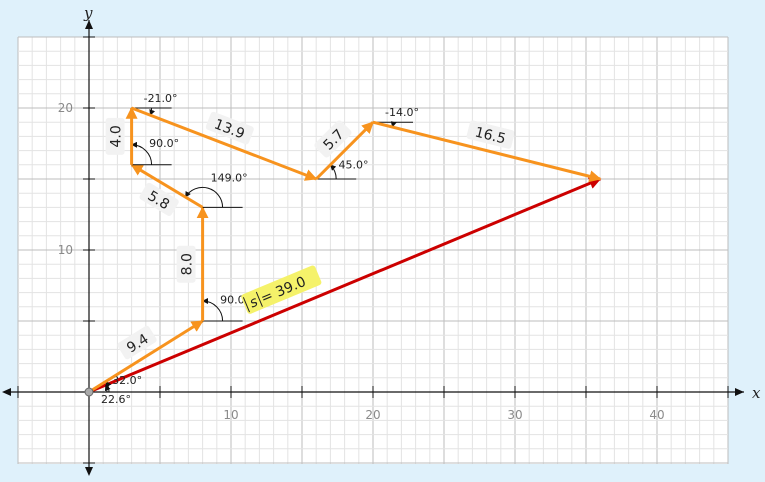 This screenshot has width=765, height=482. What do you see at coordinates (65, 108) in the screenshot?
I see `y-tick-label: 20` at bounding box center [65, 108].